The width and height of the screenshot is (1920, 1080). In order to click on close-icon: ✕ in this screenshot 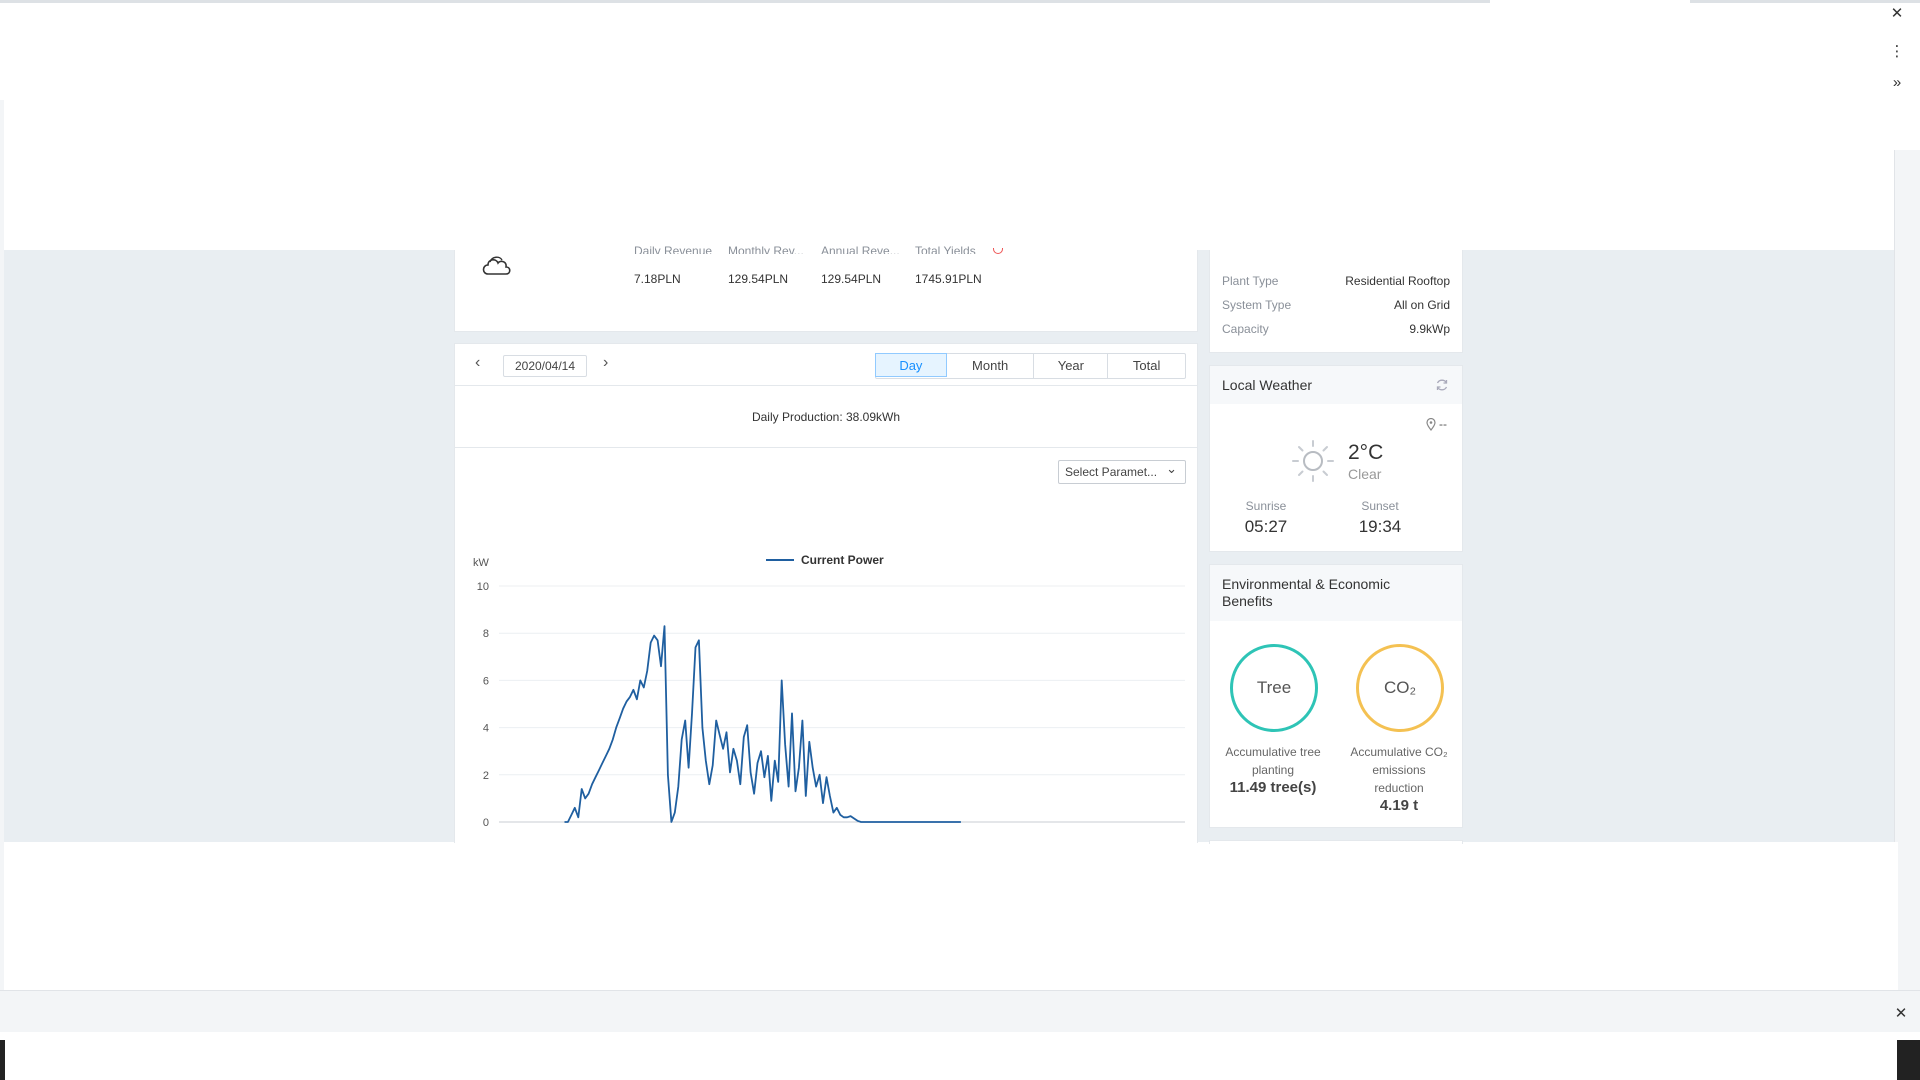, I will do `click(1897, 13)`.